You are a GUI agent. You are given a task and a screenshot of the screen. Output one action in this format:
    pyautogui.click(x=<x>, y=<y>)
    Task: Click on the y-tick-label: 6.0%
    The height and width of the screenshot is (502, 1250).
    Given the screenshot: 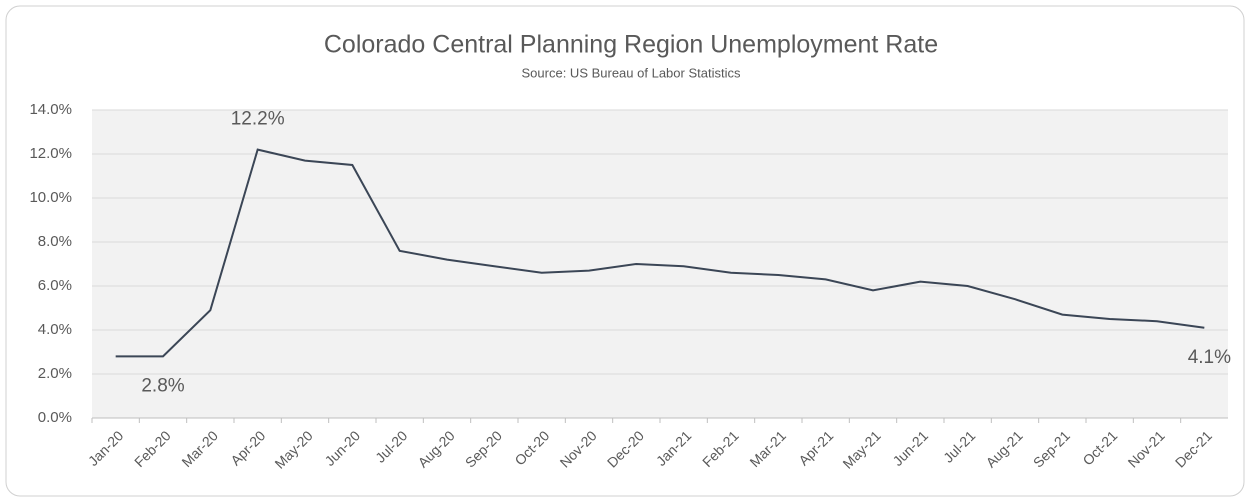 What is the action you would take?
    pyautogui.click(x=55, y=285)
    